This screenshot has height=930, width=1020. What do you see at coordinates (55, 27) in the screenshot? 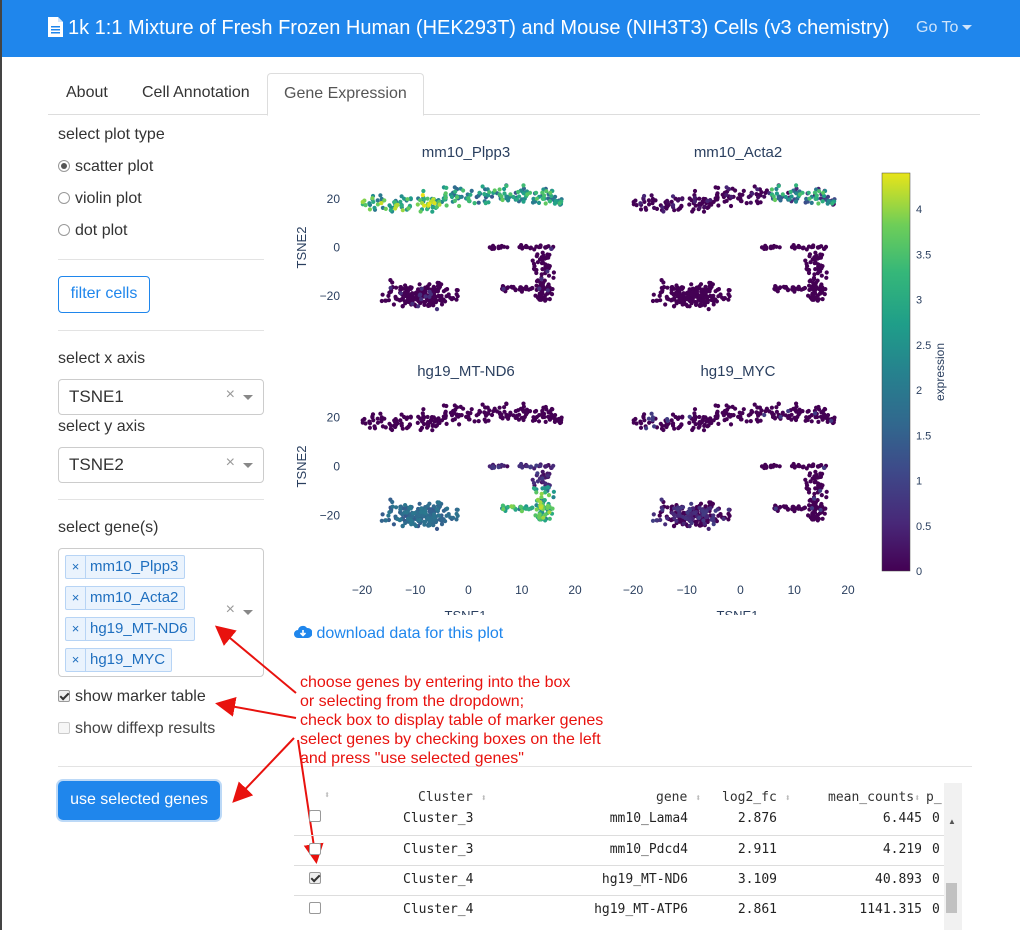
I see `document-icon` at bounding box center [55, 27].